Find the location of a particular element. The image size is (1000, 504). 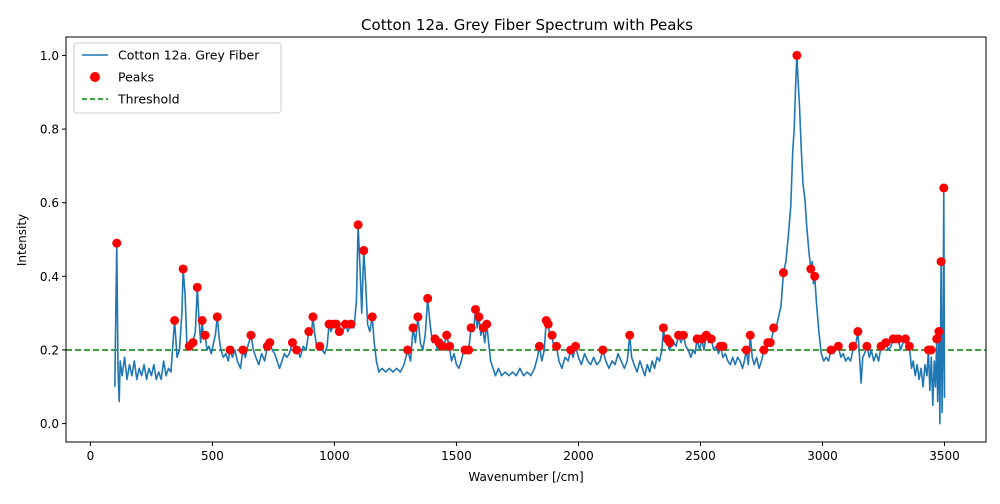

y-tick-label: 0.8 is located at coordinates (49, 130).